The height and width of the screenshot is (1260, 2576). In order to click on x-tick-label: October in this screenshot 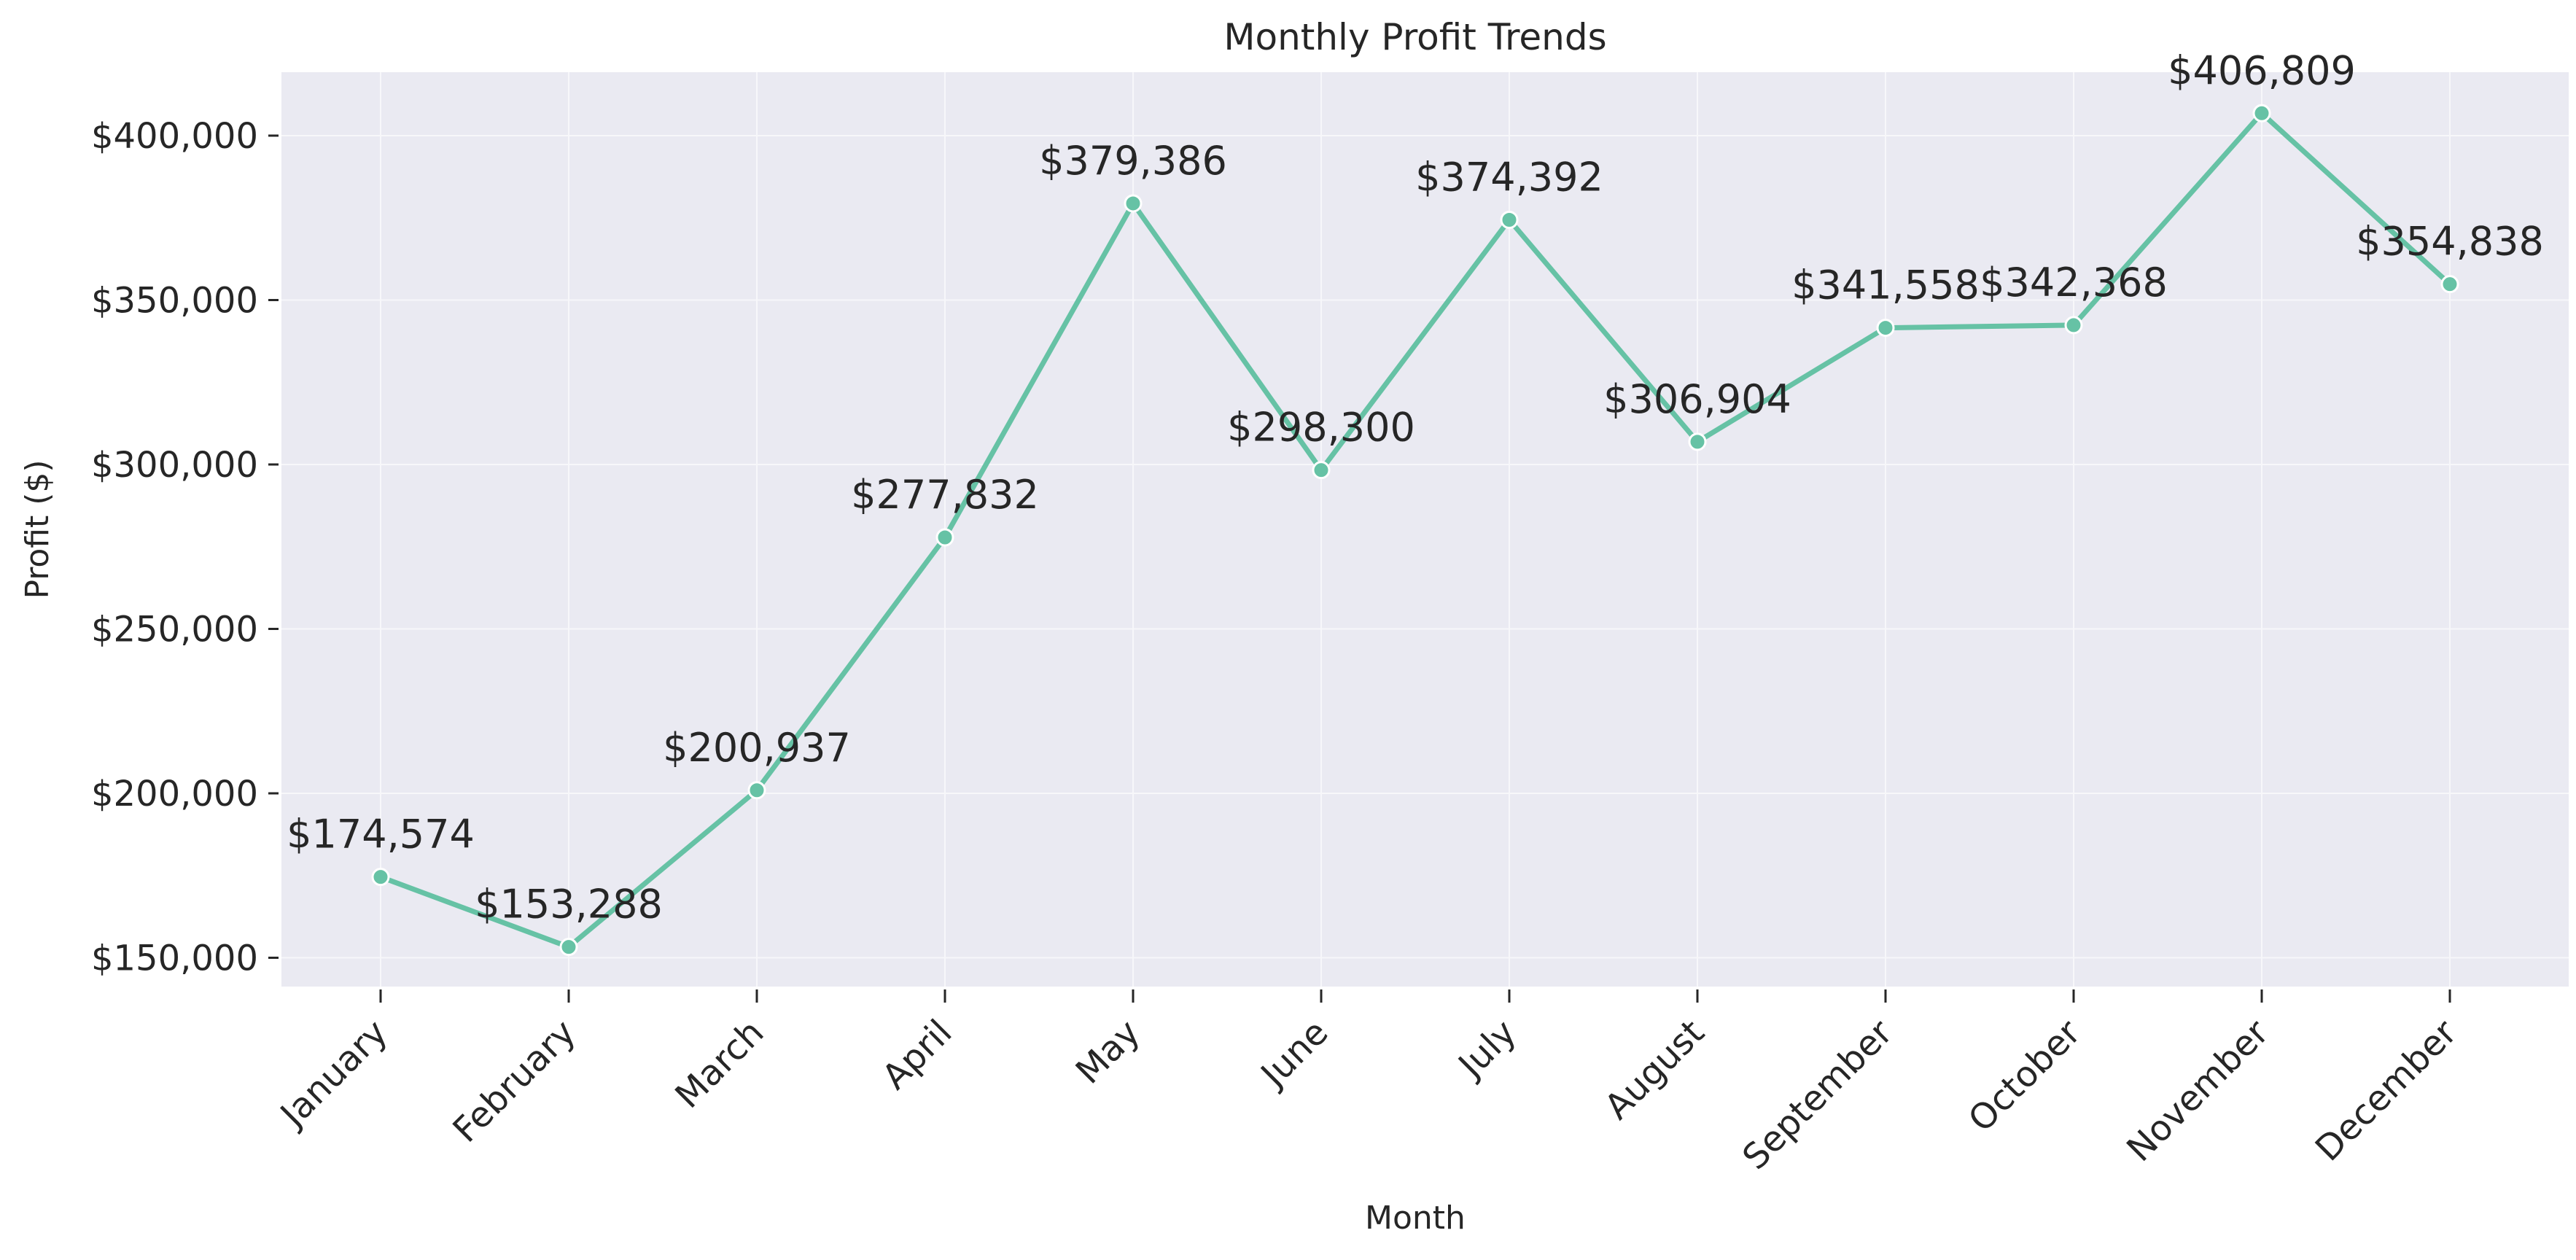, I will do `click(2025, 1076)`.